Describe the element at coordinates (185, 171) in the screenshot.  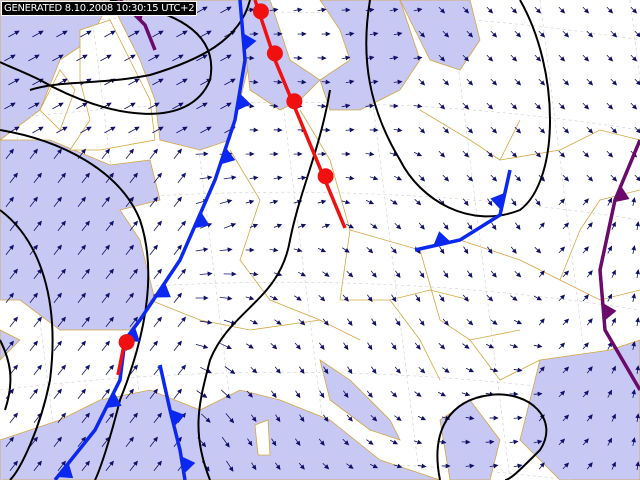
I see `cold-front` at that location.